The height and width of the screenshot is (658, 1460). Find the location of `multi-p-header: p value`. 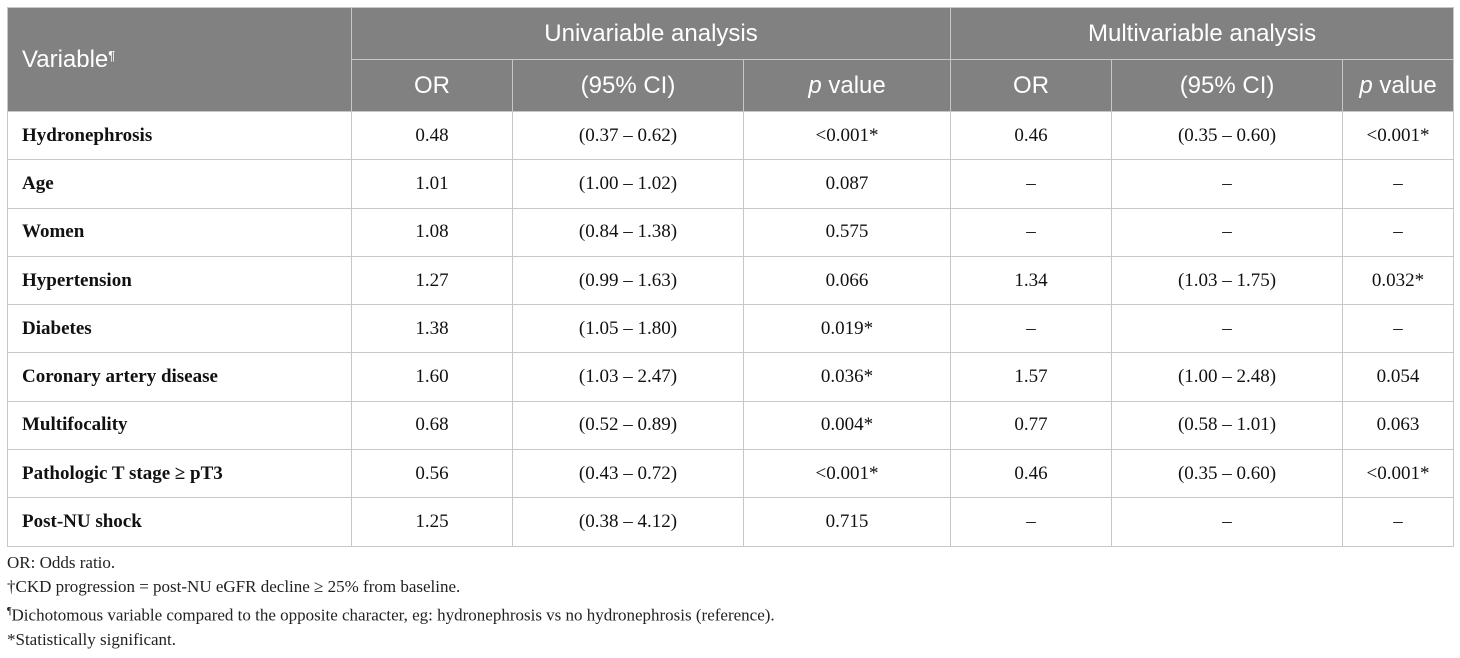

multi-p-header: p value is located at coordinates (1398, 85).